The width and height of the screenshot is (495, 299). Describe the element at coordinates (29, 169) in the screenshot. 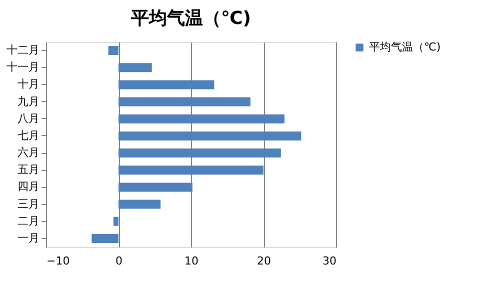

I see `y-tick-label: 五月` at that location.